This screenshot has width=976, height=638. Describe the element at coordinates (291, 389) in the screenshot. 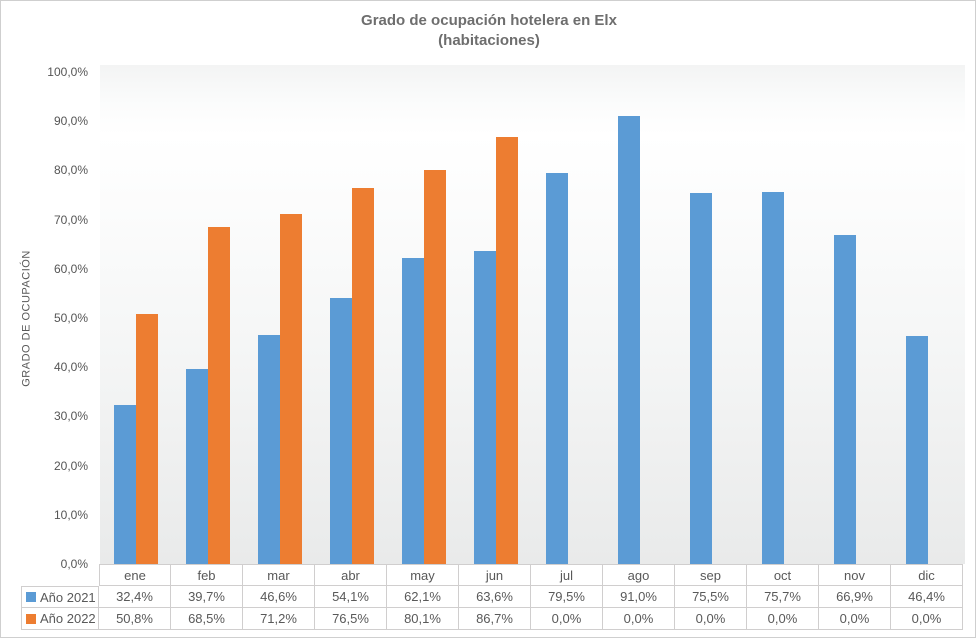

I see `bar-año-2022-mar` at that location.